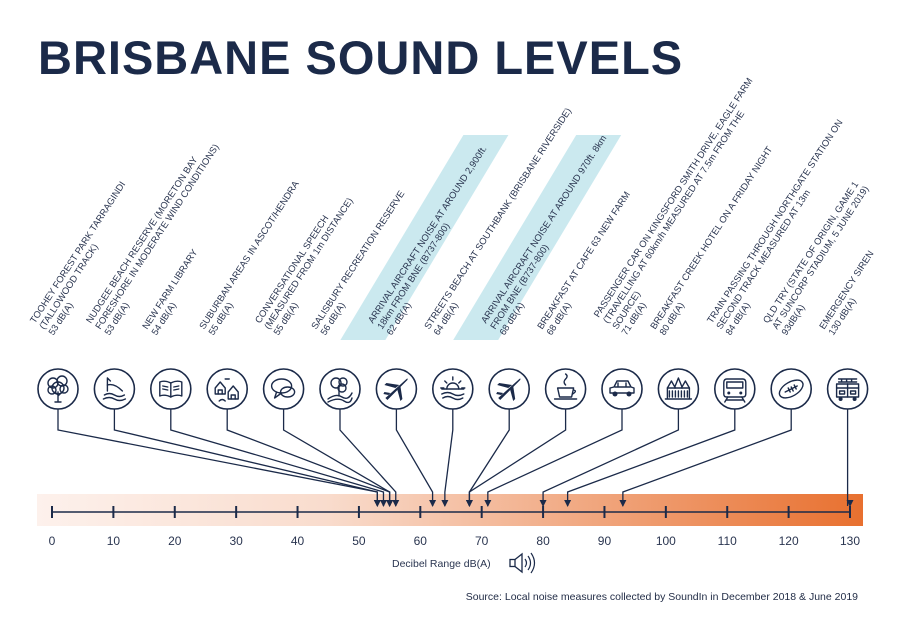  I want to click on page-title: BRISBANE SOUND LEVELS, so click(361, 57).